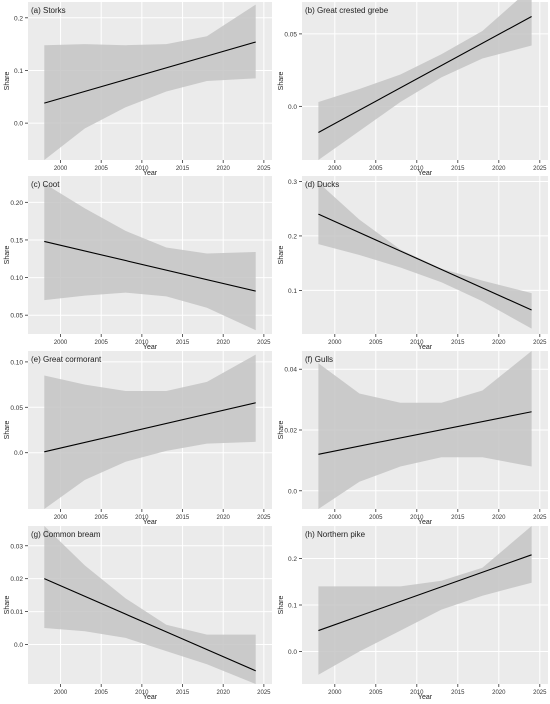 The width and height of the screenshot is (550, 704). I want to click on panel-title: (c) Coot, so click(45, 184).